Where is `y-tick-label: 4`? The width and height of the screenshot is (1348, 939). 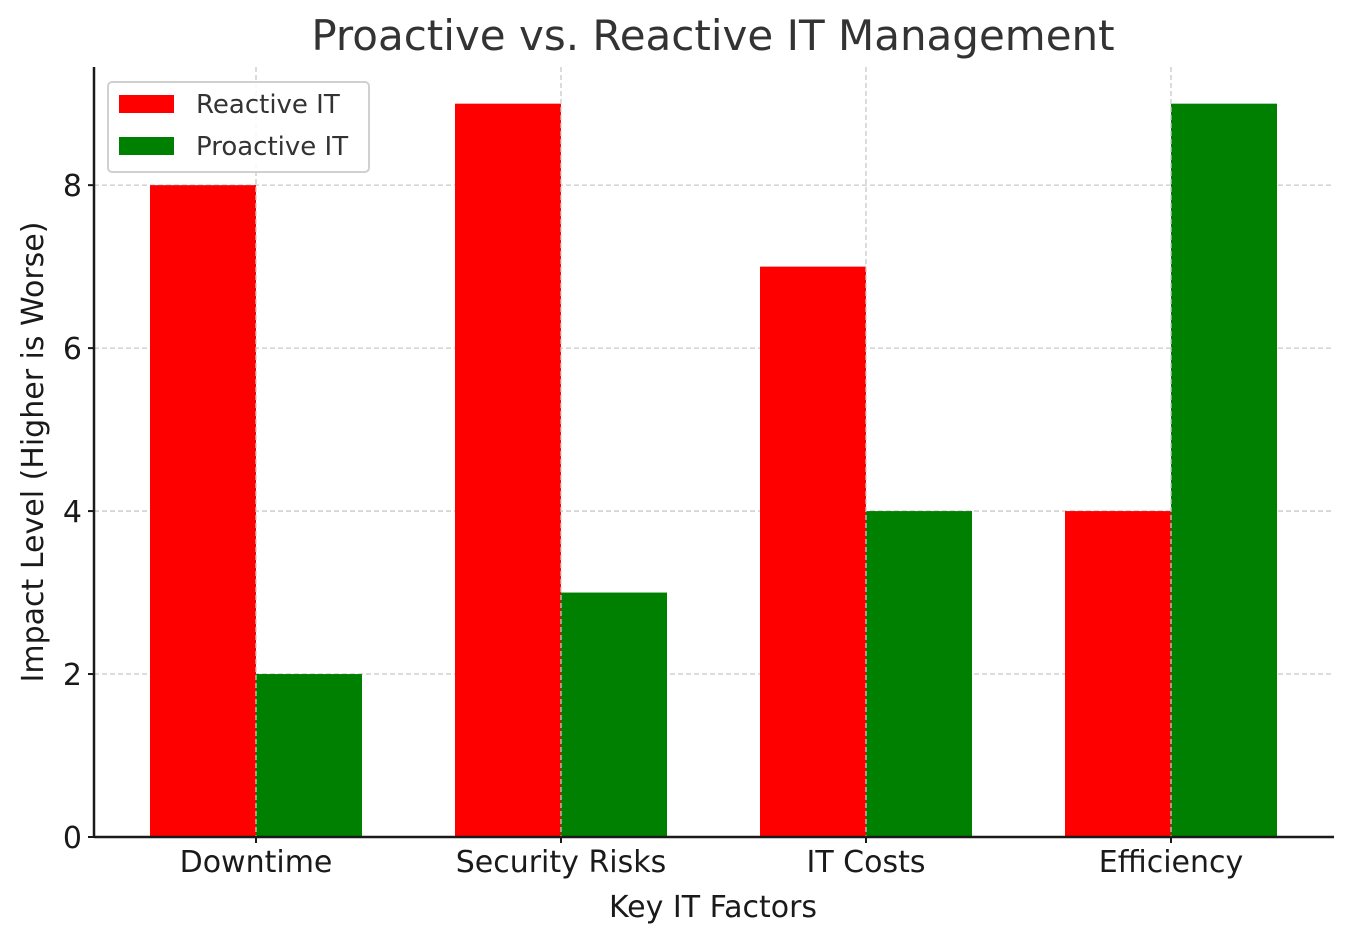
y-tick-label: 4 is located at coordinates (72, 512).